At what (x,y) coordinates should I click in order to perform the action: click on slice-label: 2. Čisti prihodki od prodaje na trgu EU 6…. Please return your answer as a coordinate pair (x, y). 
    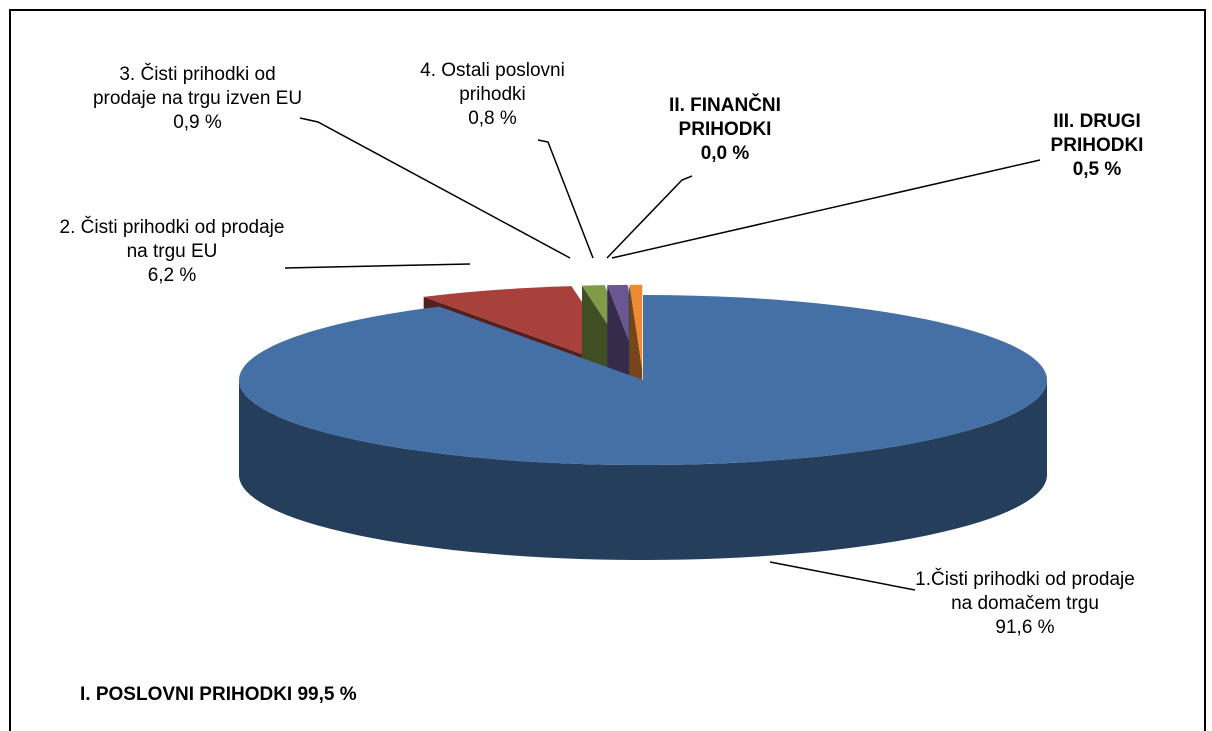
    Looking at the image, I should click on (172, 252).